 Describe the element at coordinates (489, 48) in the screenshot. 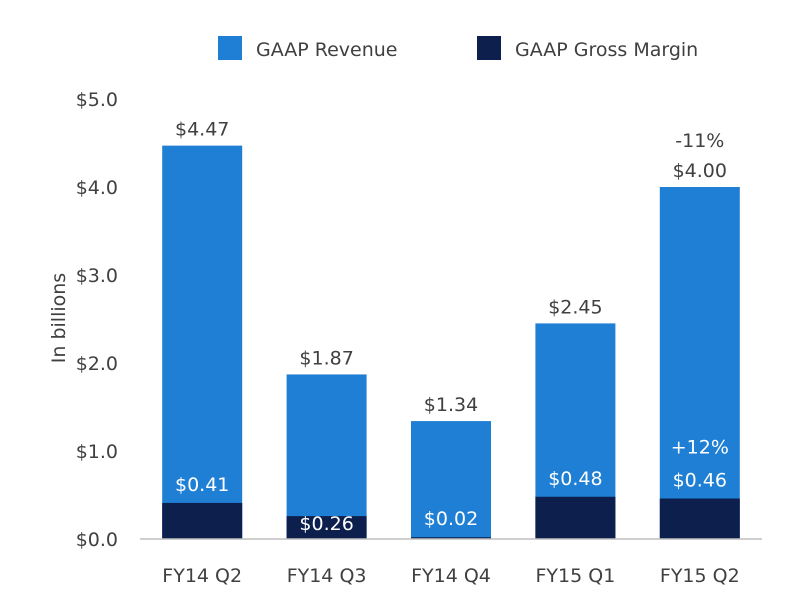

I see `legend-swatch-gaap-gross-margin` at that location.